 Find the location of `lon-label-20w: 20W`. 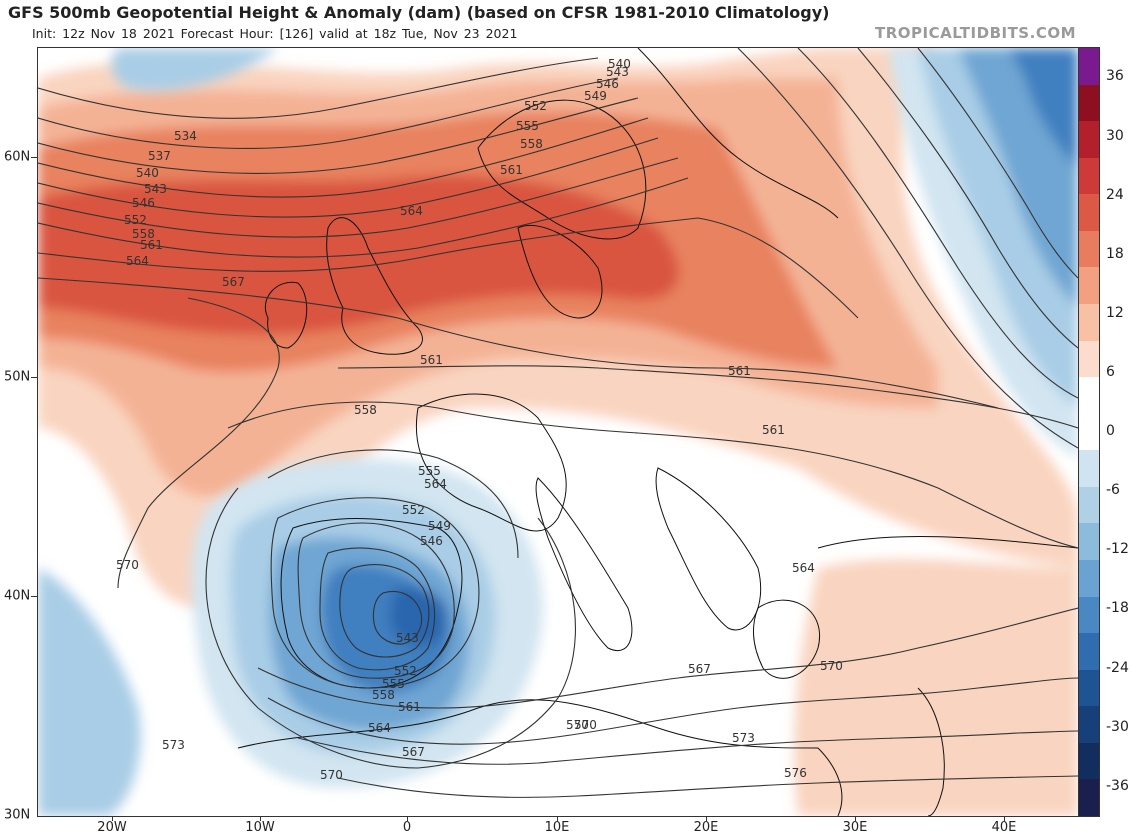

lon-label-20w: 20W is located at coordinates (112, 827).